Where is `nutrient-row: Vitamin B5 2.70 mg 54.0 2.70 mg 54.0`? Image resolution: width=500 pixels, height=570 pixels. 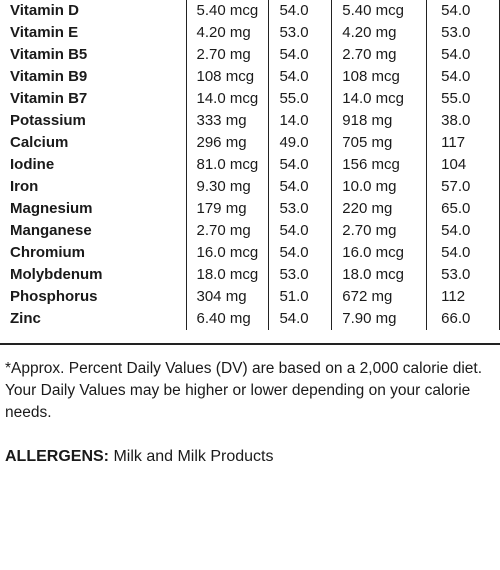
nutrient-row: Vitamin B5 2.70 mg 54.0 2.70 mg 54.0 is located at coordinates (250, 55).